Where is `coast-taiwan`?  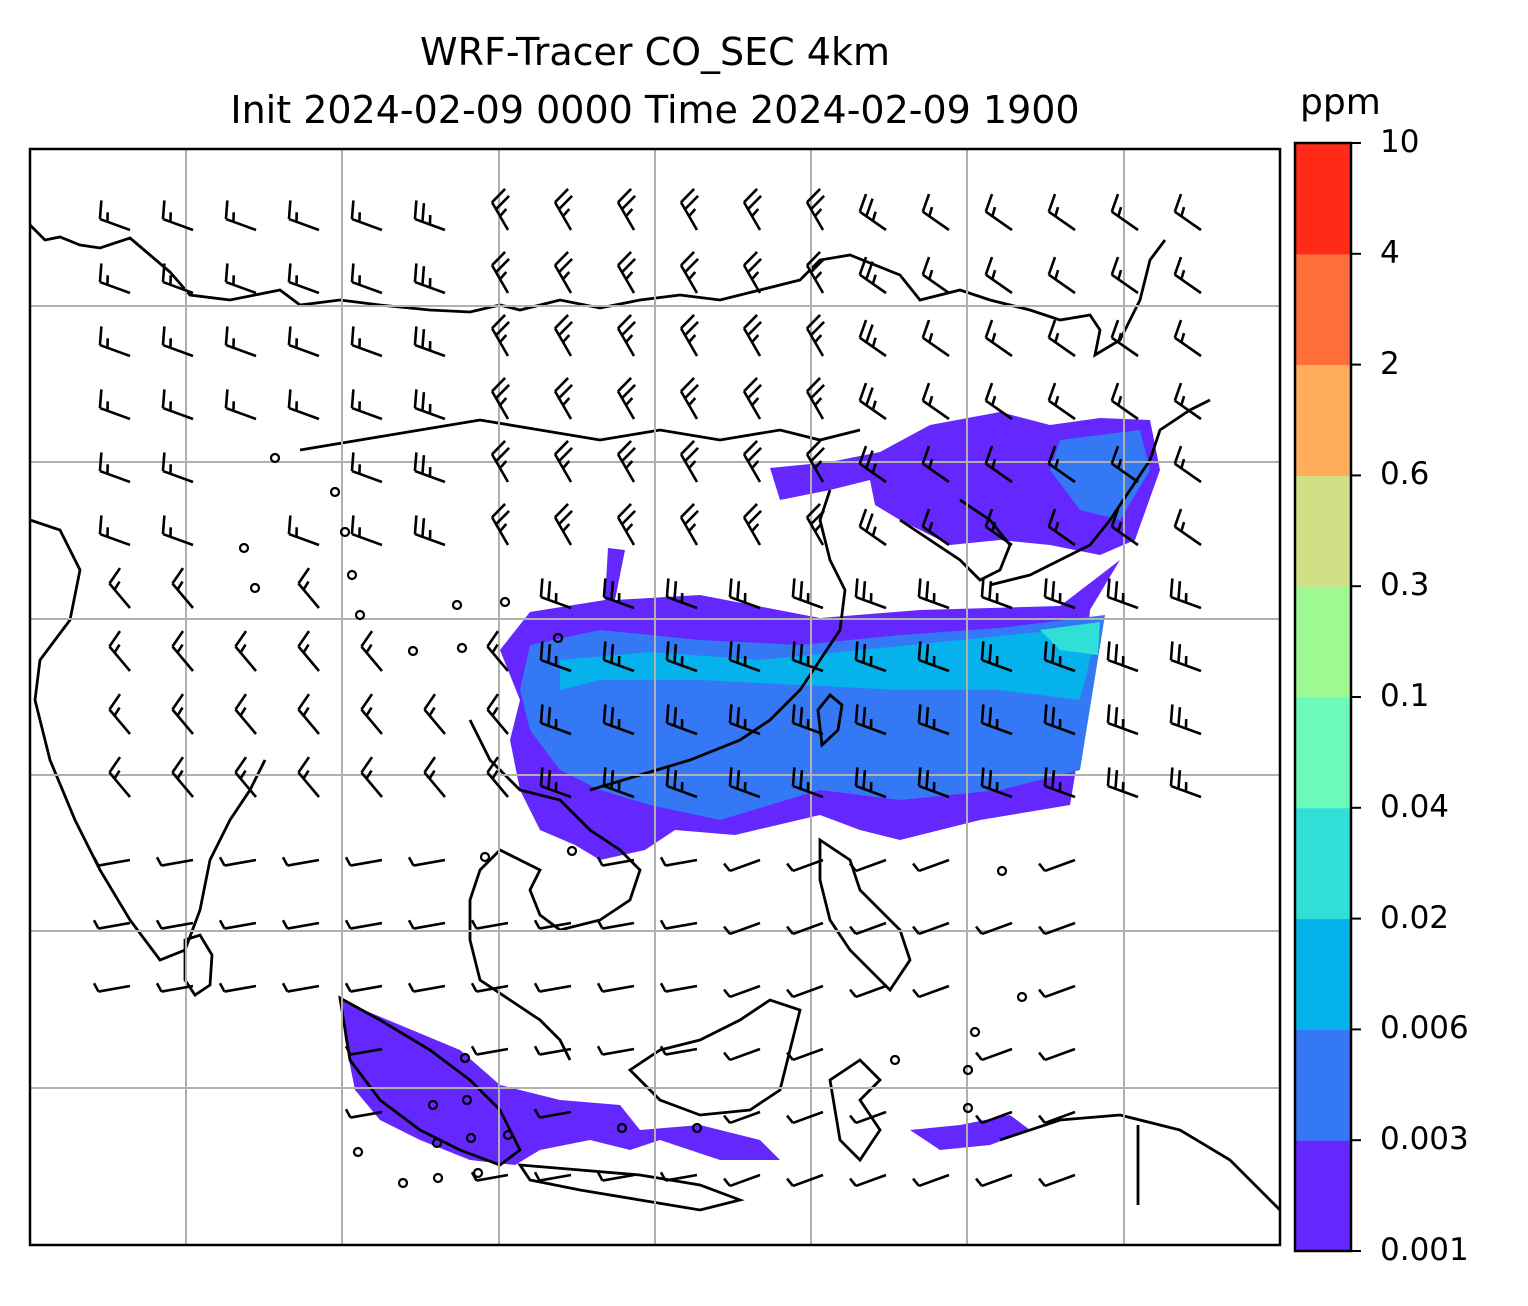
coast-taiwan is located at coordinates (830, 720).